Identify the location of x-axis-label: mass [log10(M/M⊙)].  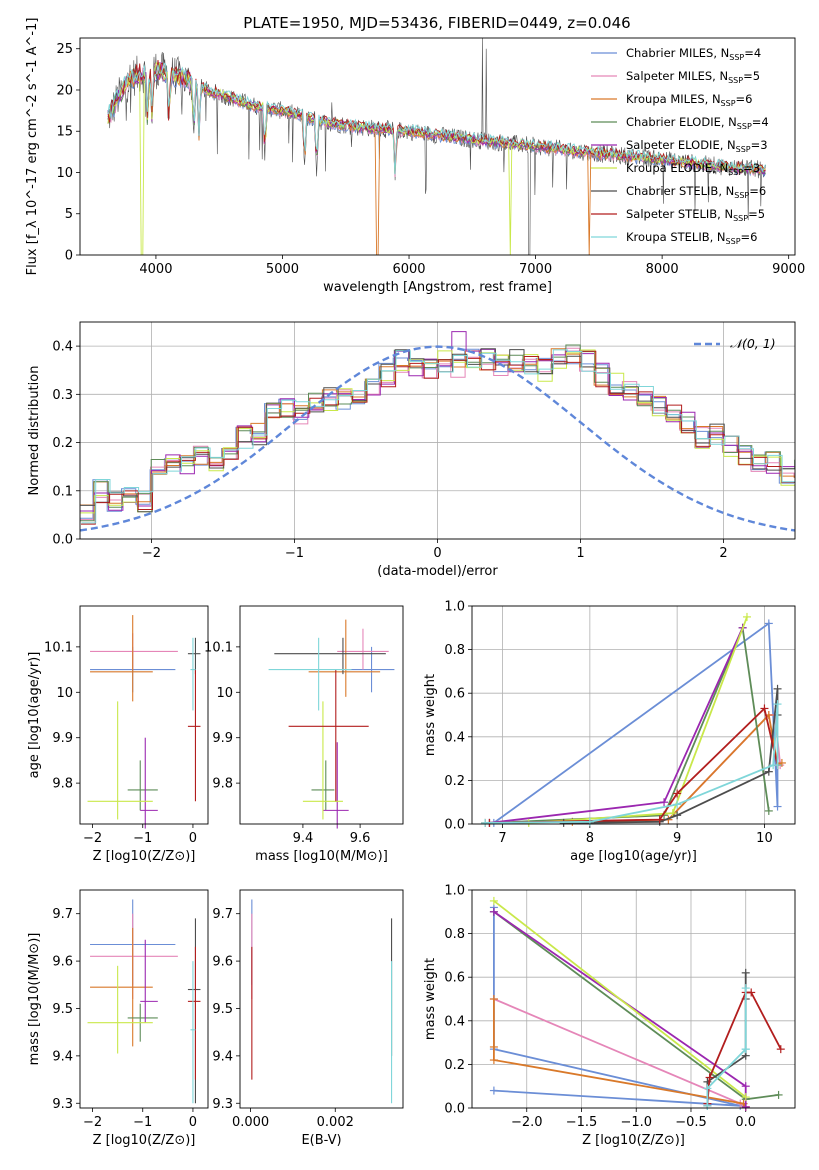
(321, 856).